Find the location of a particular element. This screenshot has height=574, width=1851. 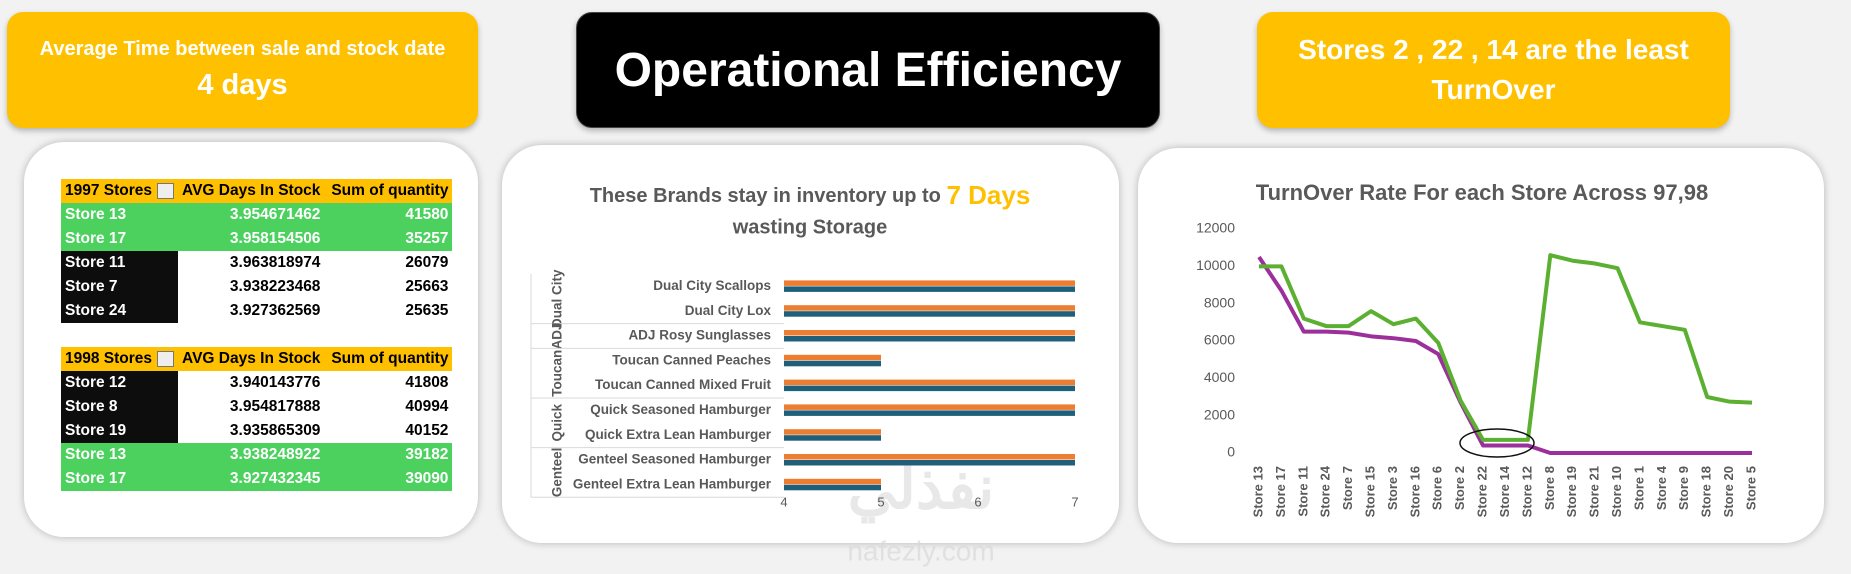

x-tick-label: Store 8 is located at coordinates (1549, 488).